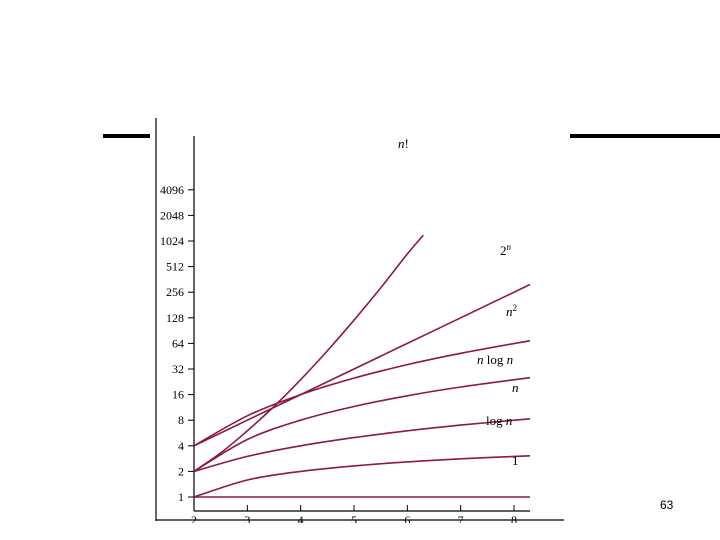 The width and height of the screenshot is (720, 540). What do you see at coordinates (642, 136) in the screenshot?
I see `title-rule-right` at bounding box center [642, 136].